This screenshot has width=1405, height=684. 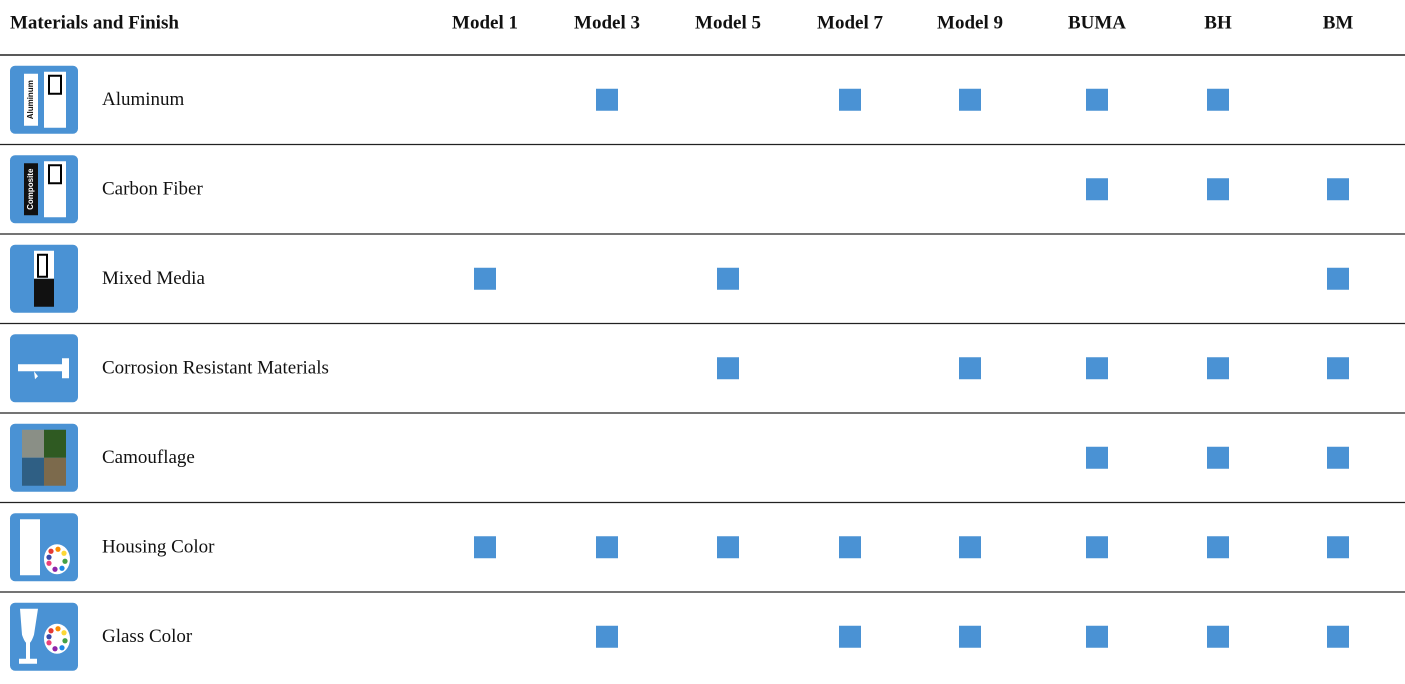 I want to click on row-label: Corrosion Resistant Materials, so click(x=215, y=368).